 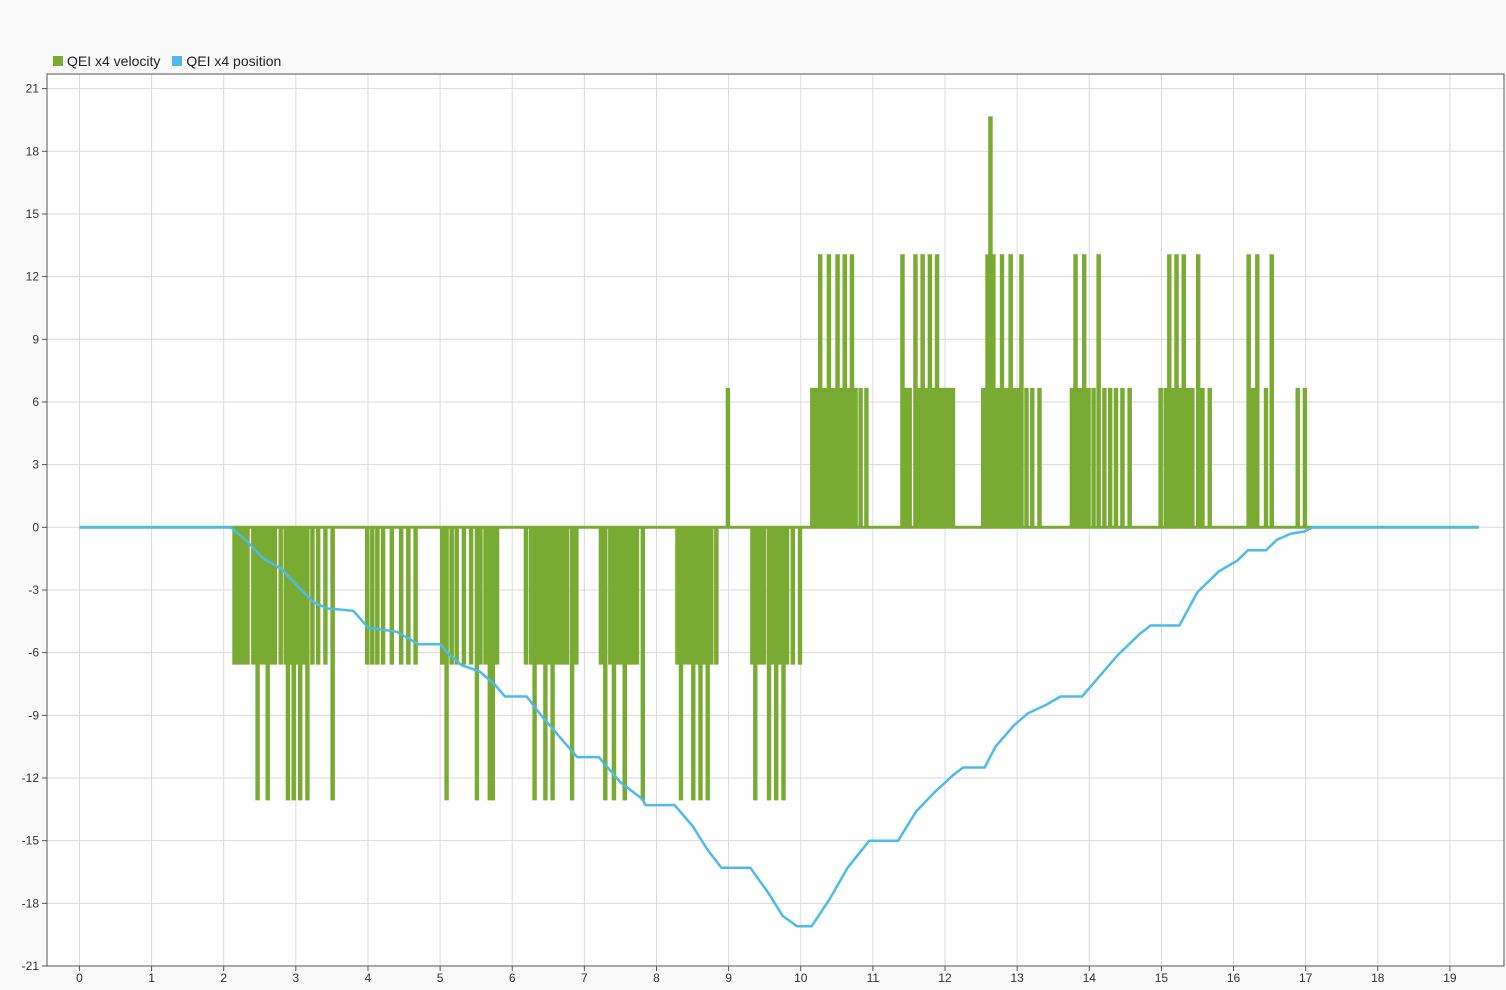 I want to click on legend-swatch-position, so click(x=177, y=61).